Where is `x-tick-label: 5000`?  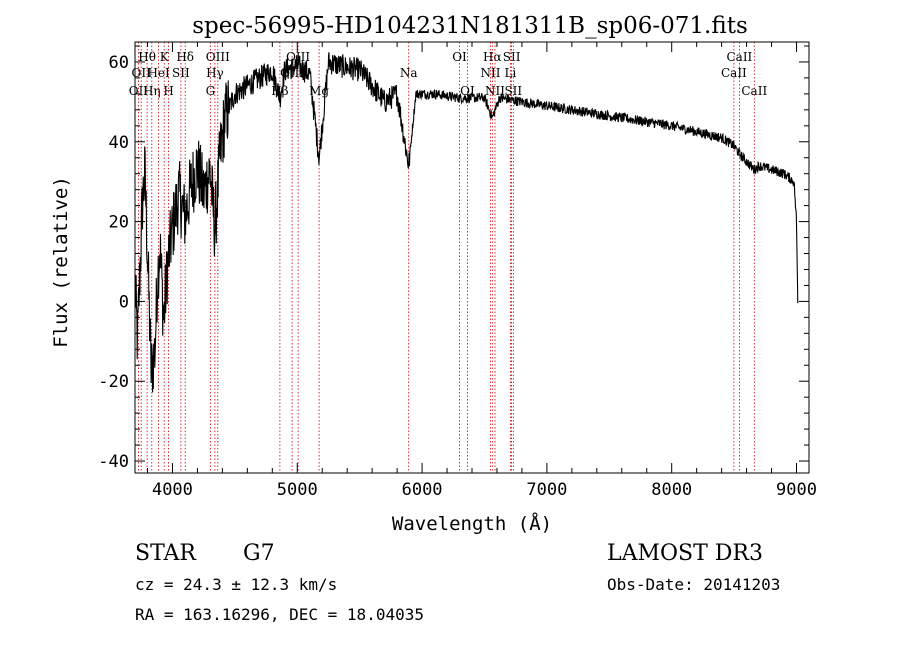 x-tick-label: 5000 is located at coordinates (297, 490).